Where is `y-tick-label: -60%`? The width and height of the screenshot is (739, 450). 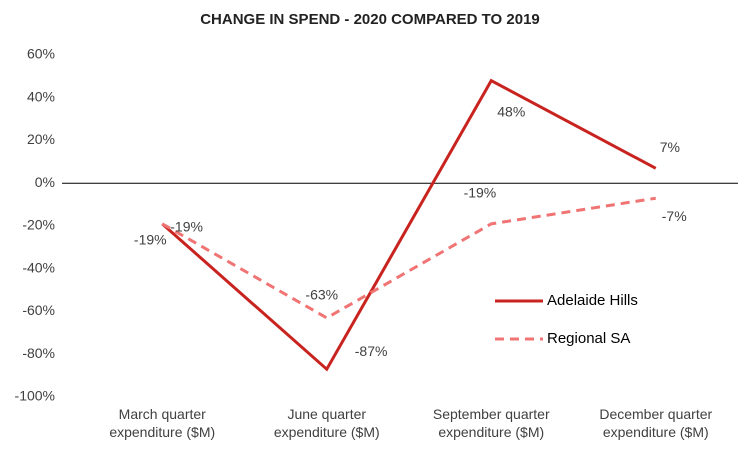 y-tick-label: -60% is located at coordinates (38, 310).